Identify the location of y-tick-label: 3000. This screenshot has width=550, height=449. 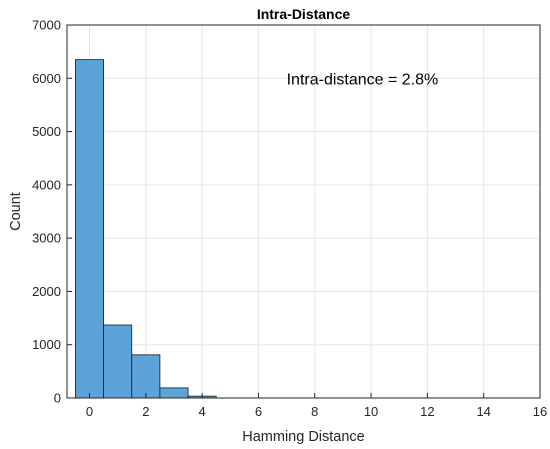
(46, 238).